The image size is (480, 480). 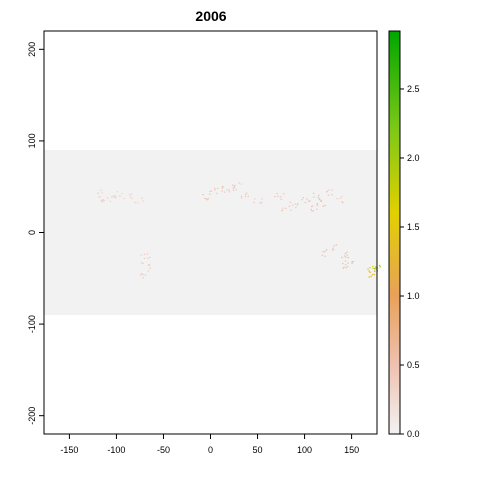 What do you see at coordinates (410, 261) in the screenshot?
I see `colorbar-ticks: 0.0 0.5 1.0 1.5 2.0 2.5` at bounding box center [410, 261].